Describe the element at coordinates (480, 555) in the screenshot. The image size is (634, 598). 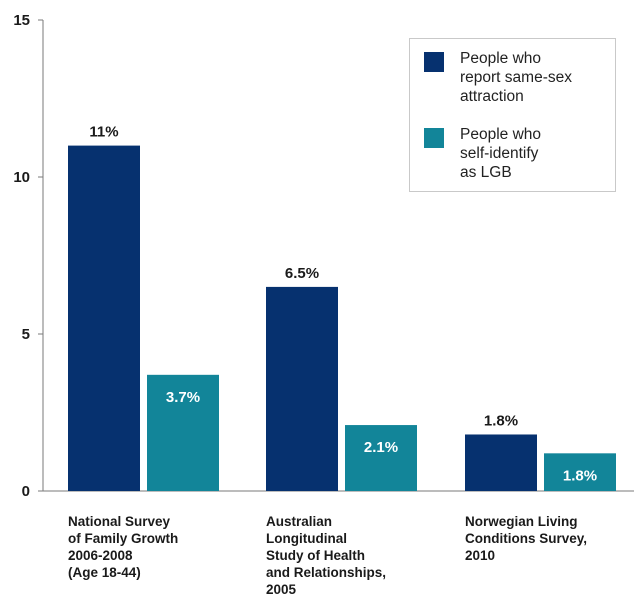
I see `x-label-line: 2010` at that location.